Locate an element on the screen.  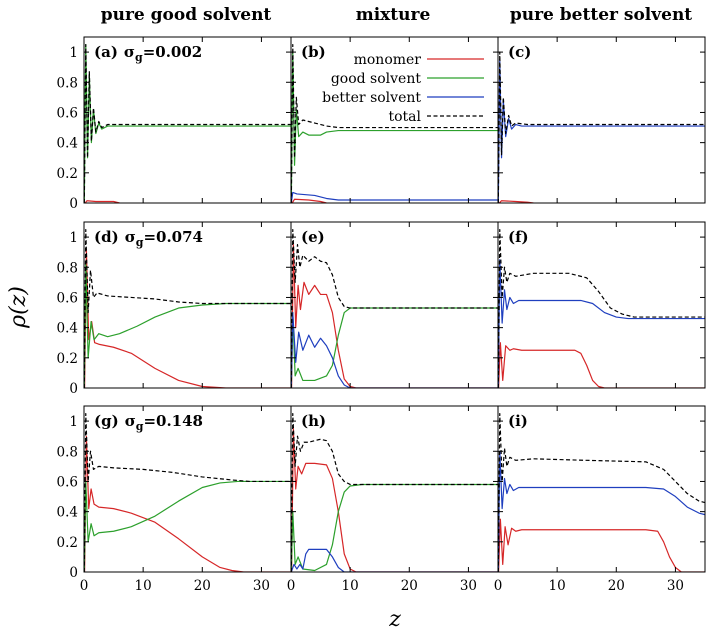
panel-d: 0 0.2 0.4 0.6 0.8 1 (d) σg=0.074 is located at coordinates (174, 309).